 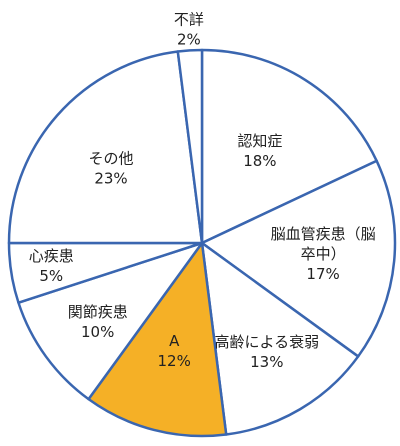 What do you see at coordinates (98, 322) in the screenshot?
I see `slice-label: 関節疾患 10%` at bounding box center [98, 322].